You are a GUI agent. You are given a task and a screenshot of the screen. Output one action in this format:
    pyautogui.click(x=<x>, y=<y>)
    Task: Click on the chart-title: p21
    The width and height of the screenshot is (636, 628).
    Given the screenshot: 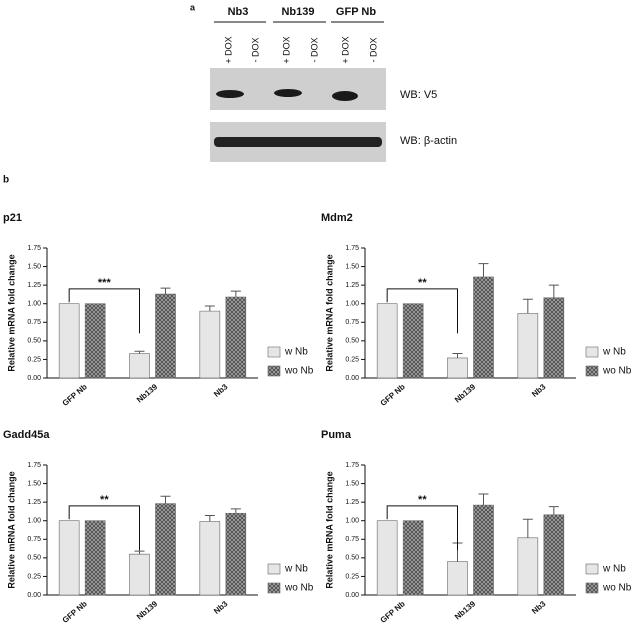 What is the action you would take?
    pyautogui.click(x=12, y=218)
    